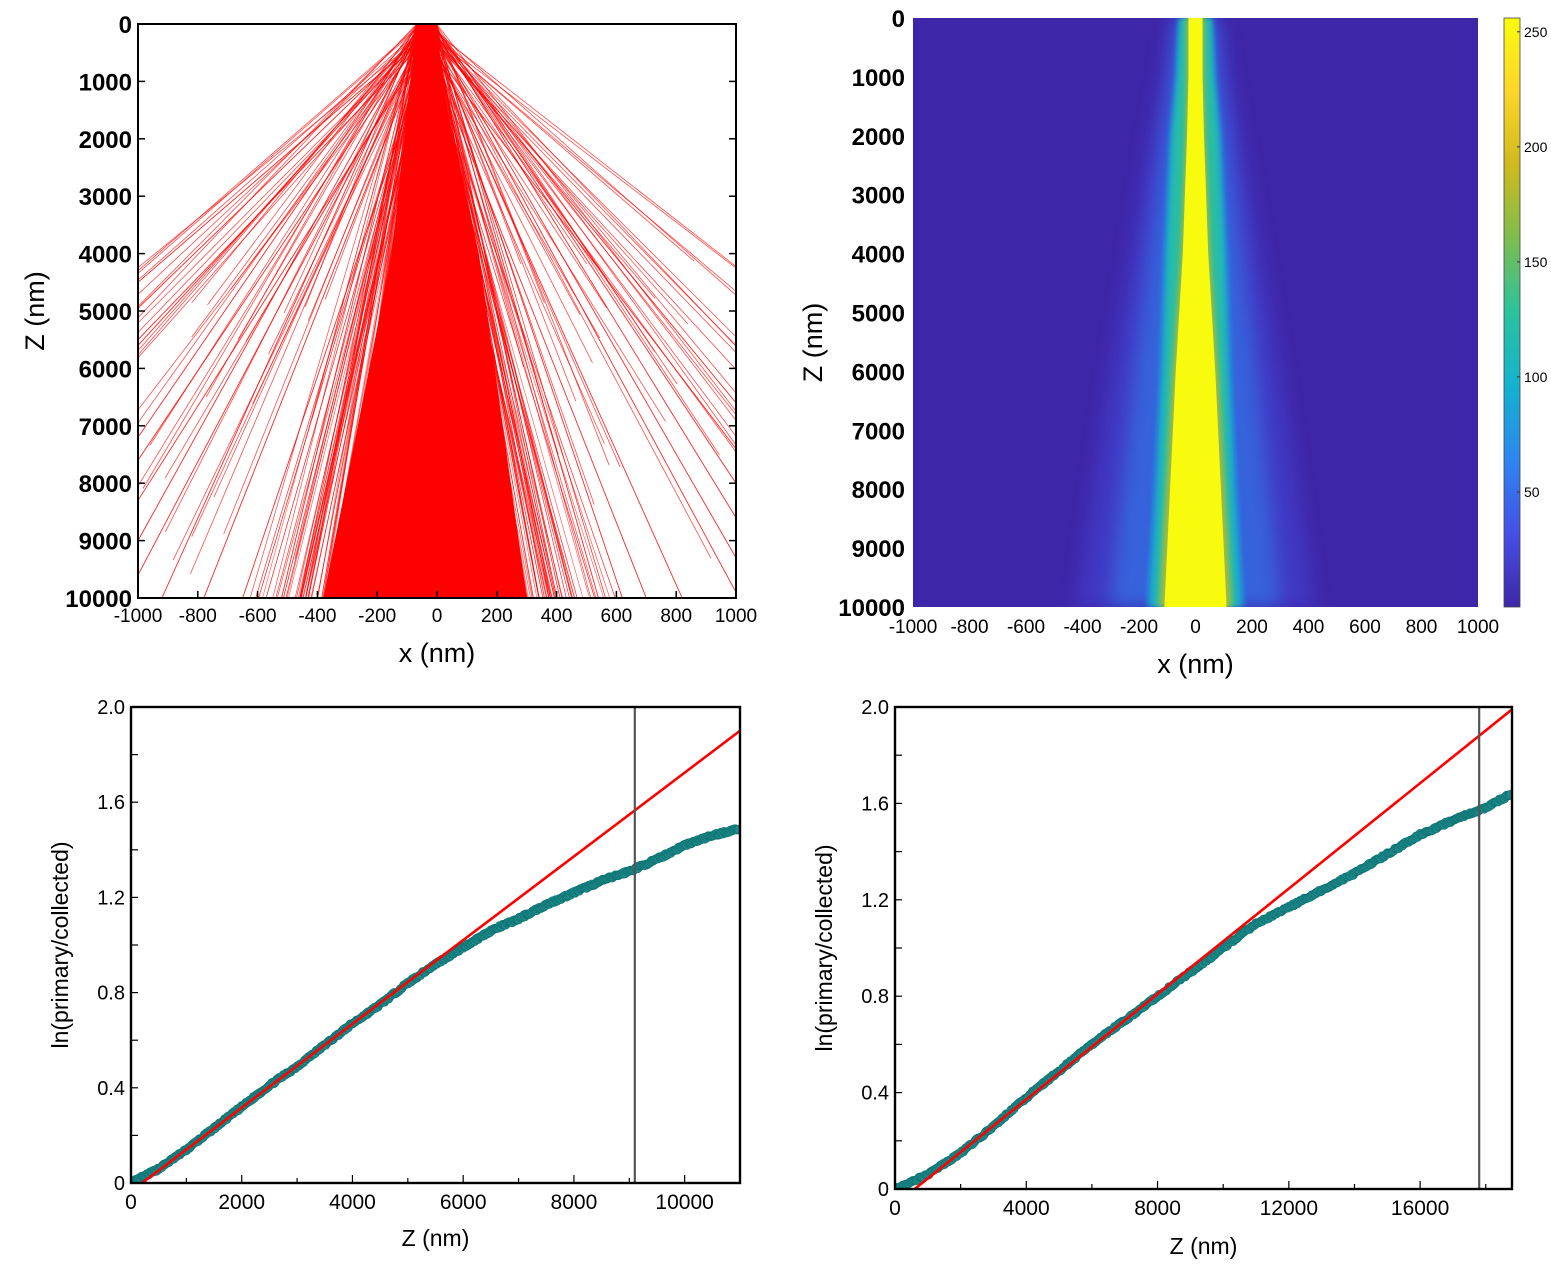 The height and width of the screenshot is (1283, 1551). I want to click on x-tick-label: 400, so click(557, 616).